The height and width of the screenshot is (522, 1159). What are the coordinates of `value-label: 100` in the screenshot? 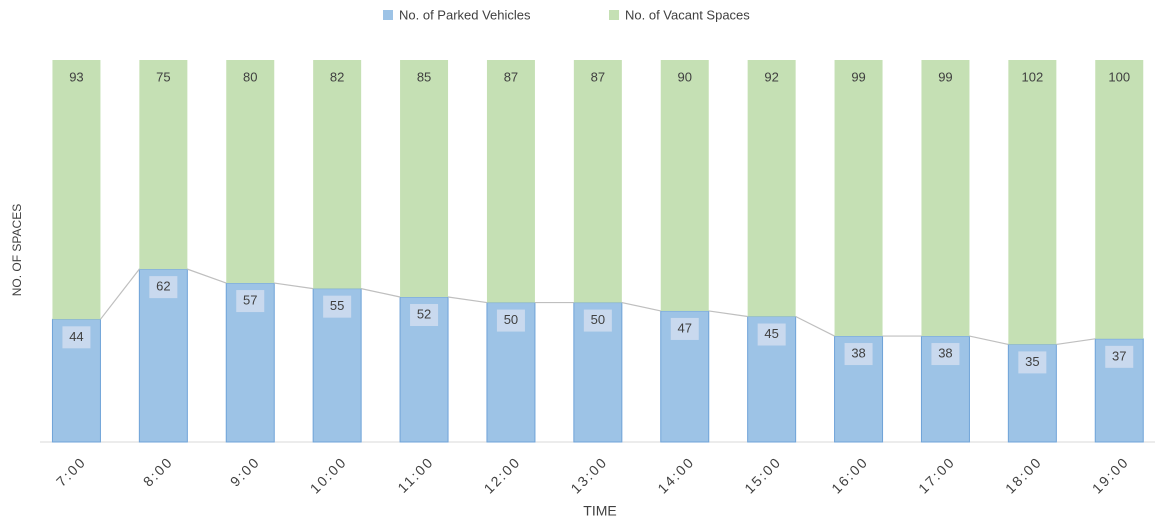 It's located at (1119, 76).